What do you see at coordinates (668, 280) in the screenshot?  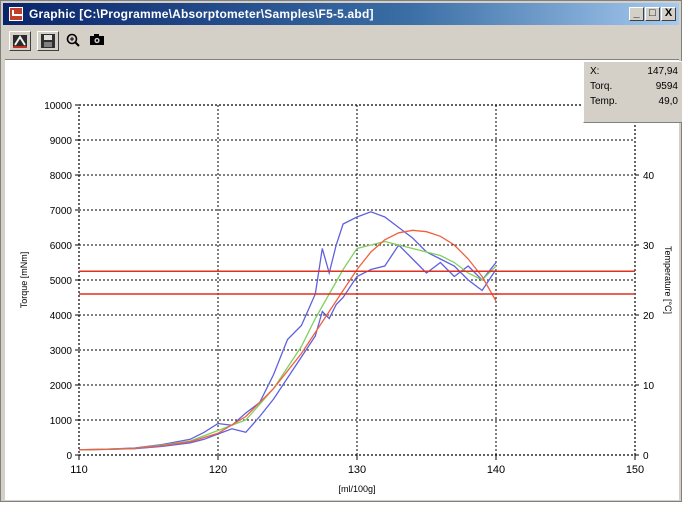 I see `y2-axis-label: Temperature [°C]` at bounding box center [668, 280].